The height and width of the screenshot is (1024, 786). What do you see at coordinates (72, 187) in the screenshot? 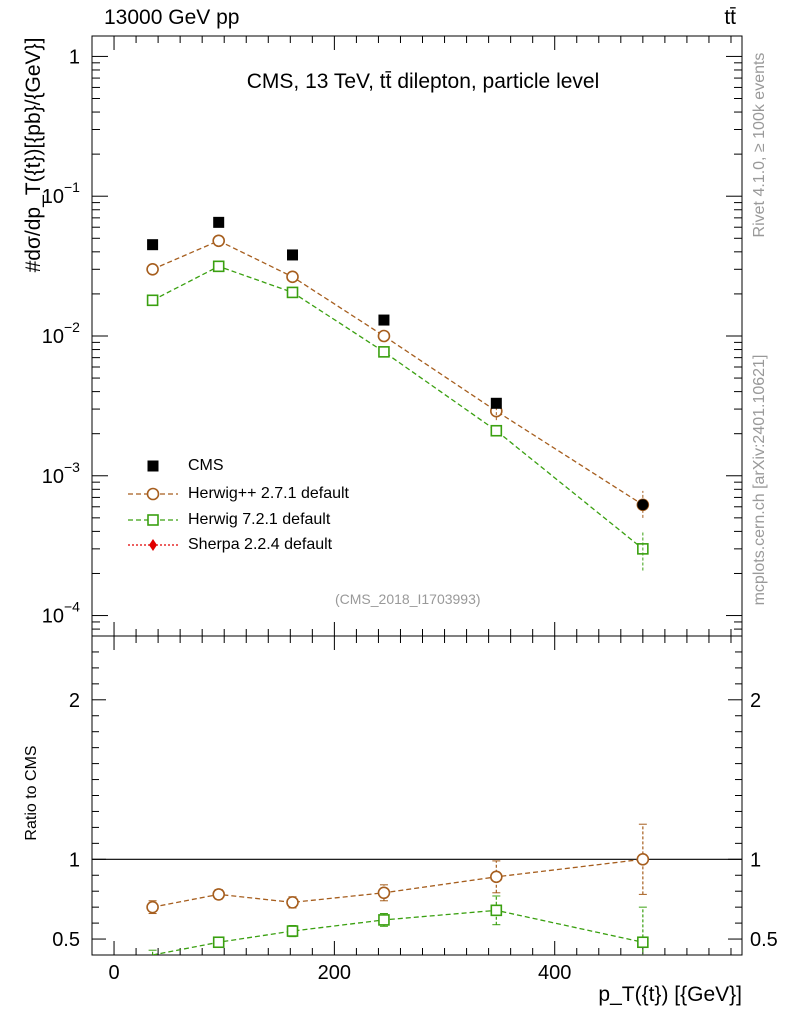
I see `y-tick-exponent-main: −1` at bounding box center [72, 187].